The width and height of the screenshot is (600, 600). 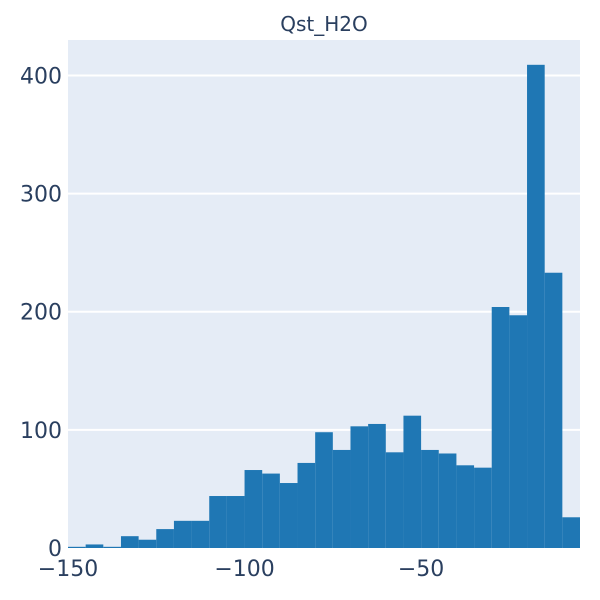 I want to click on chart-title: Qst_H2O, so click(x=324, y=24).